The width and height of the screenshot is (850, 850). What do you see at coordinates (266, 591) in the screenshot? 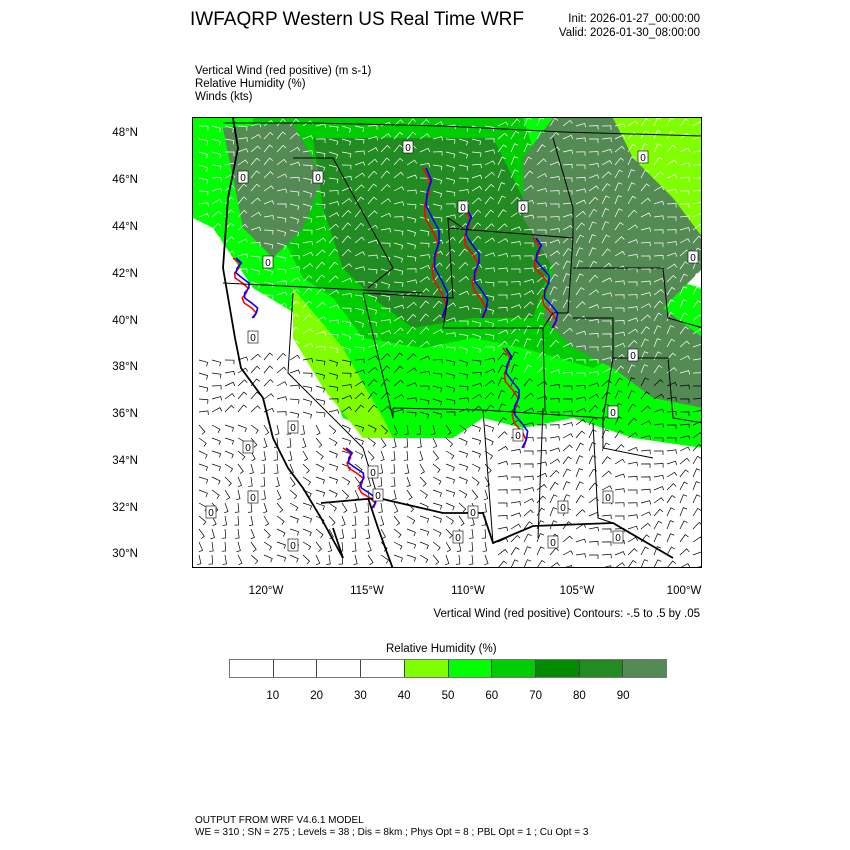
I see `lon-label-120w: 120°W` at bounding box center [266, 591].